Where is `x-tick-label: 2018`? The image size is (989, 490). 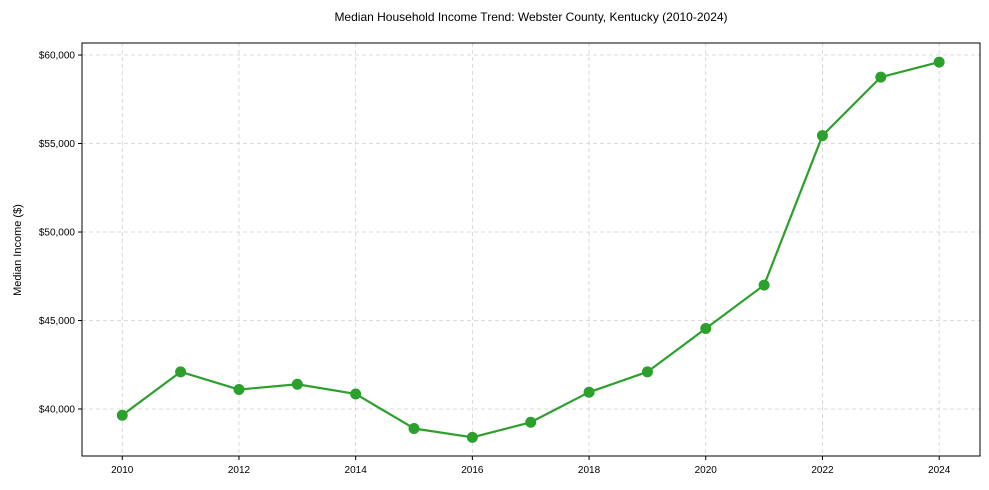 x-tick-label: 2018 is located at coordinates (589, 470).